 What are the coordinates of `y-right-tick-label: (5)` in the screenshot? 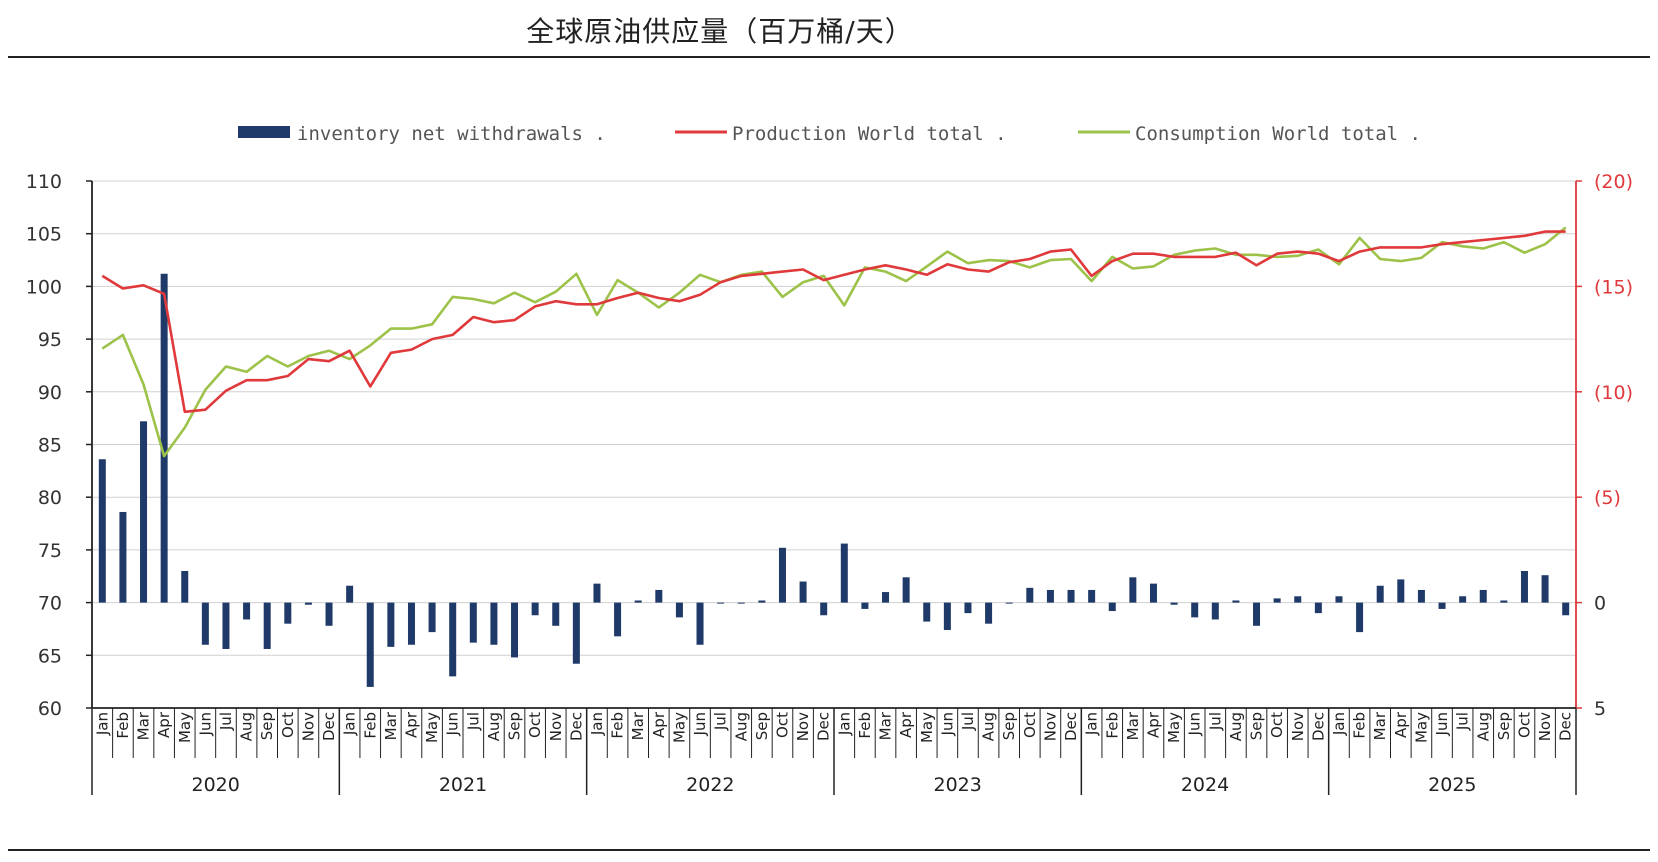 It's located at (1607, 498).